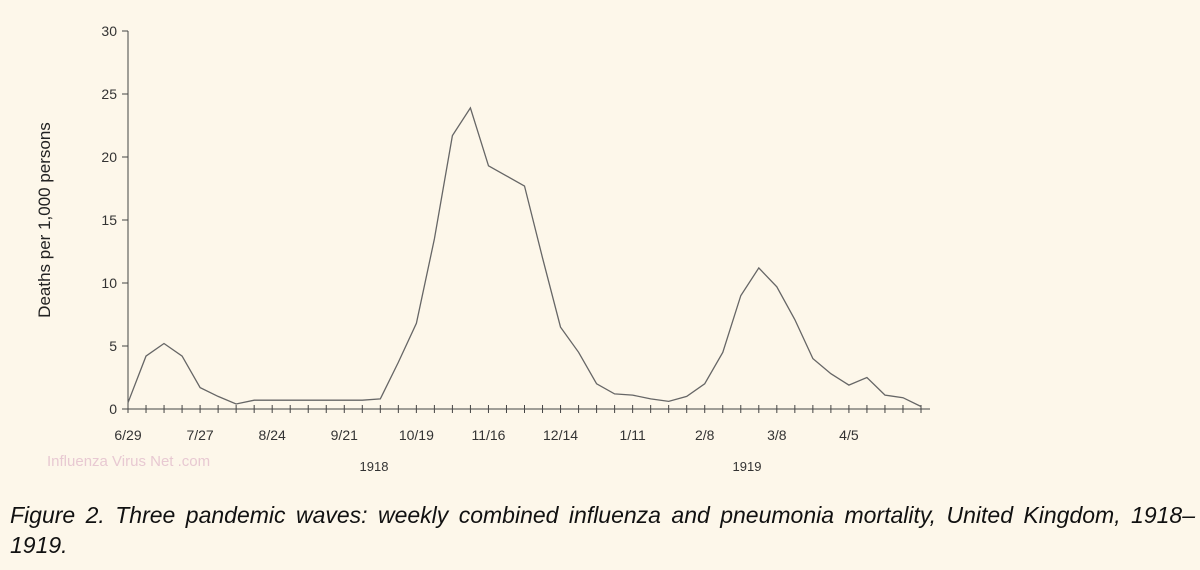 The width and height of the screenshot is (1200, 570). What do you see at coordinates (109, 220) in the screenshot?
I see `y-tick-label: 15` at bounding box center [109, 220].